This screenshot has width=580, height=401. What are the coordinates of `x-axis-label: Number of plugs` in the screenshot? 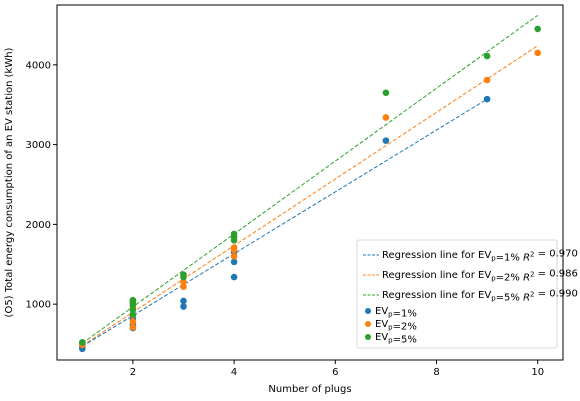 It's located at (309, 389).